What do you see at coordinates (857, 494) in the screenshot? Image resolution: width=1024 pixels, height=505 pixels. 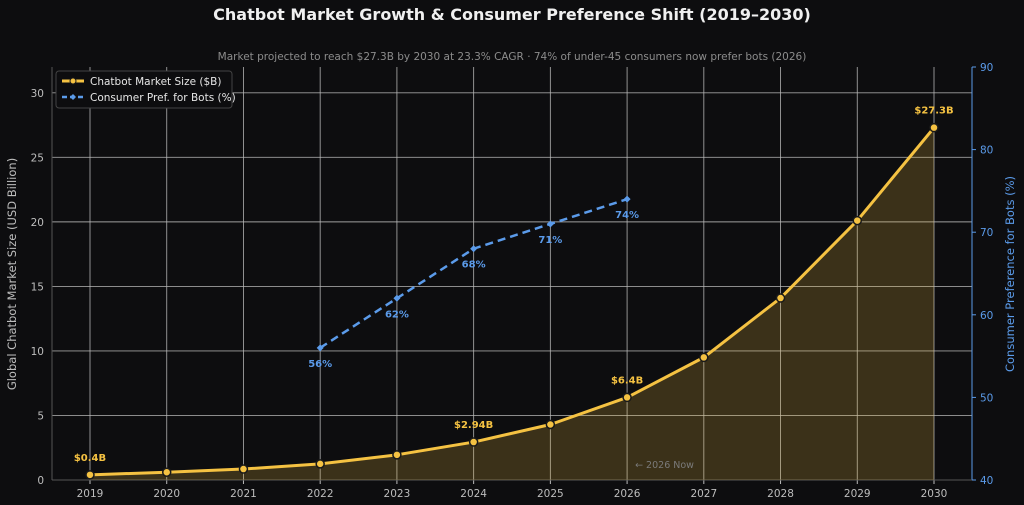 I see `x-tick-label: 2029` at bounding box center [857, 494].